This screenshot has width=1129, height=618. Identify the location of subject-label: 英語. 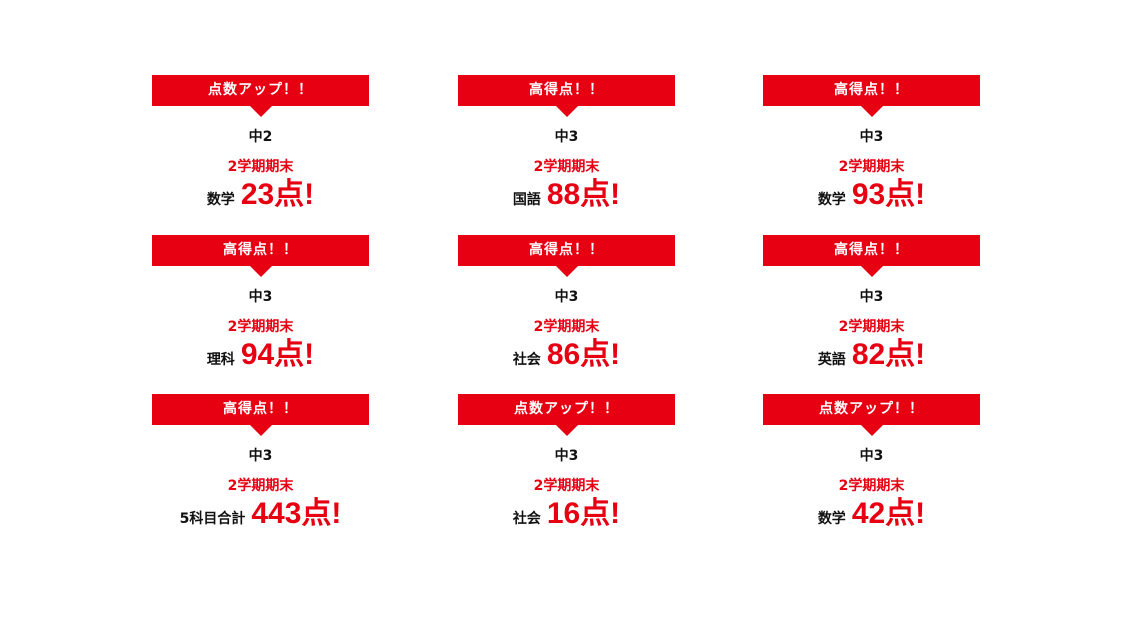
(831, 360).